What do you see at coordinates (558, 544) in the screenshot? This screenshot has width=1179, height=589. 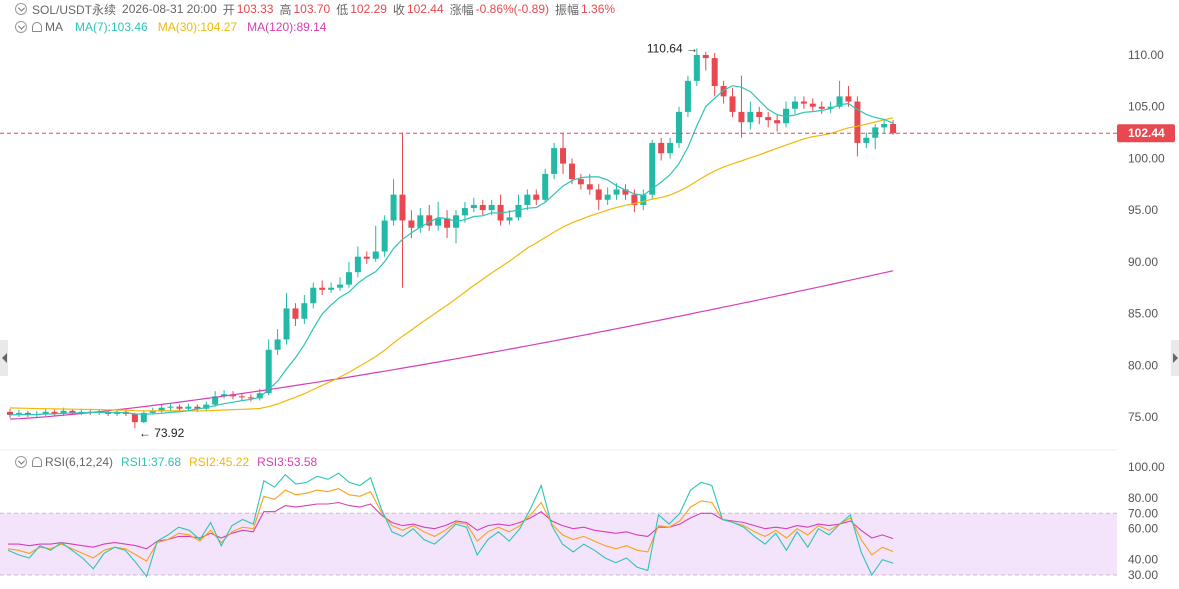 I see `rsi-overbought-oversold-band` at bounding box center [558, 544].